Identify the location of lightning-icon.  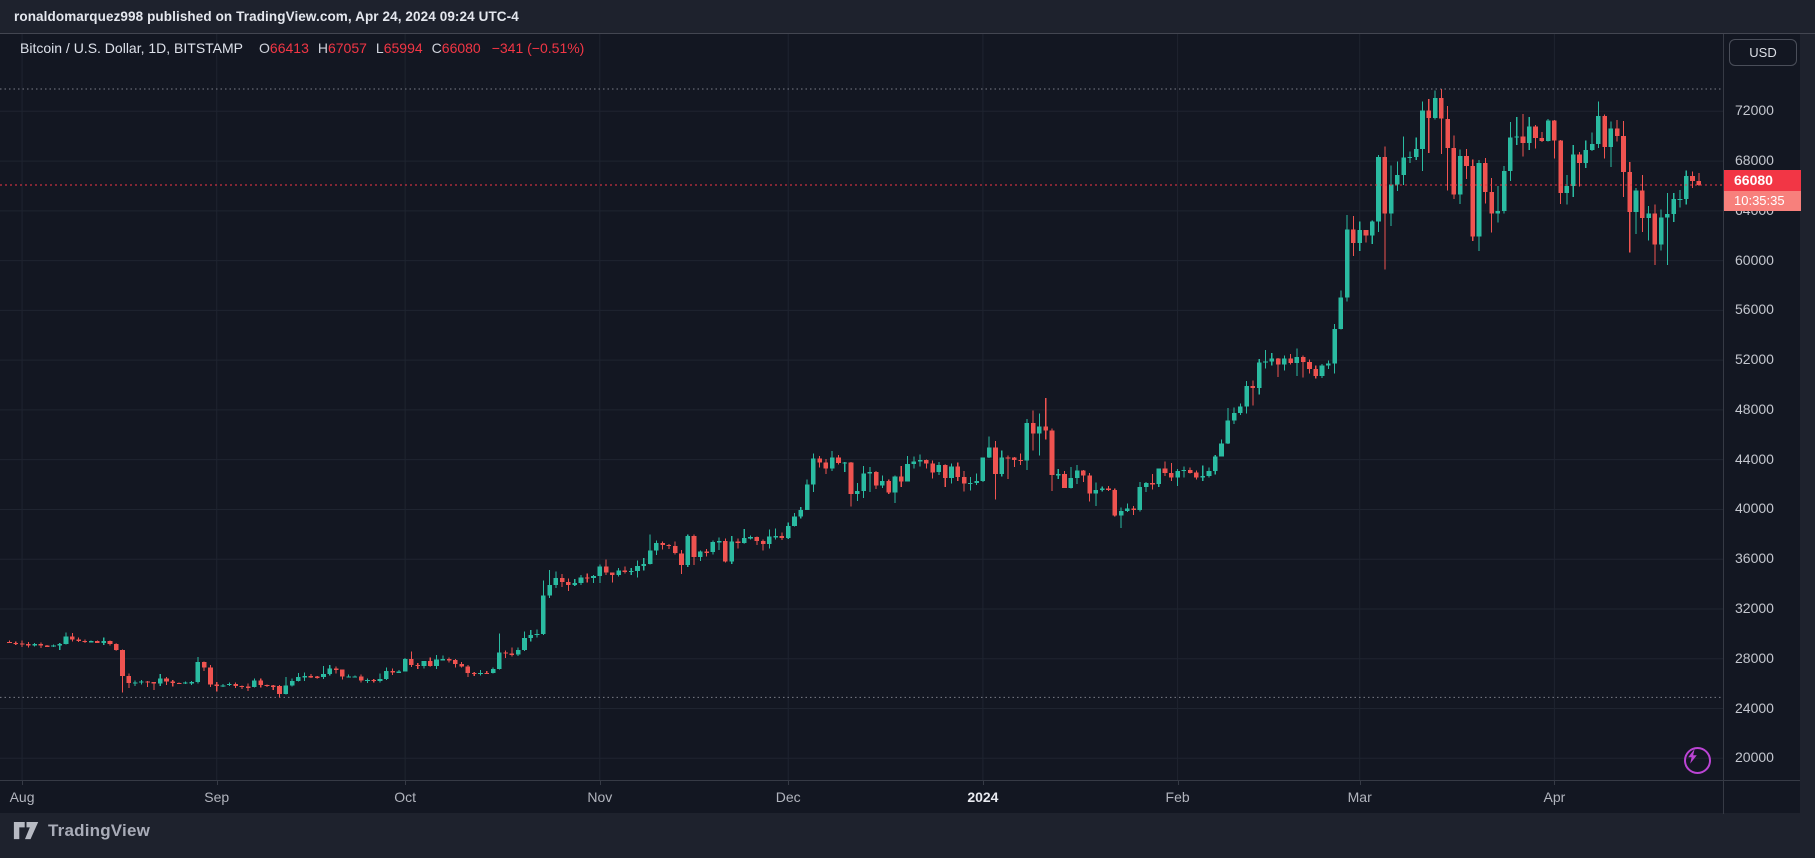
(1692, 756).